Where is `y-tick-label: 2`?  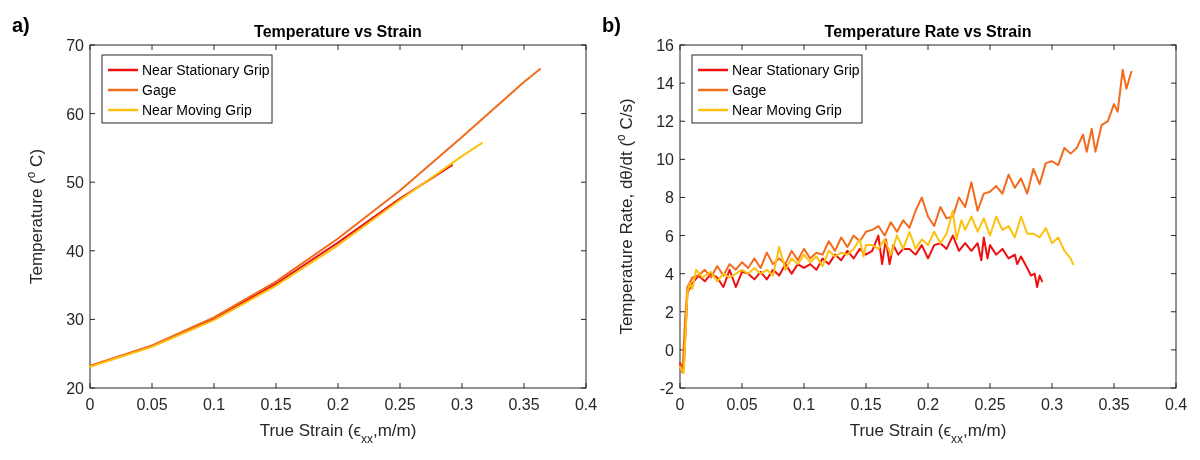 y-tick-label: 2 is located at coordinates (670, 312).